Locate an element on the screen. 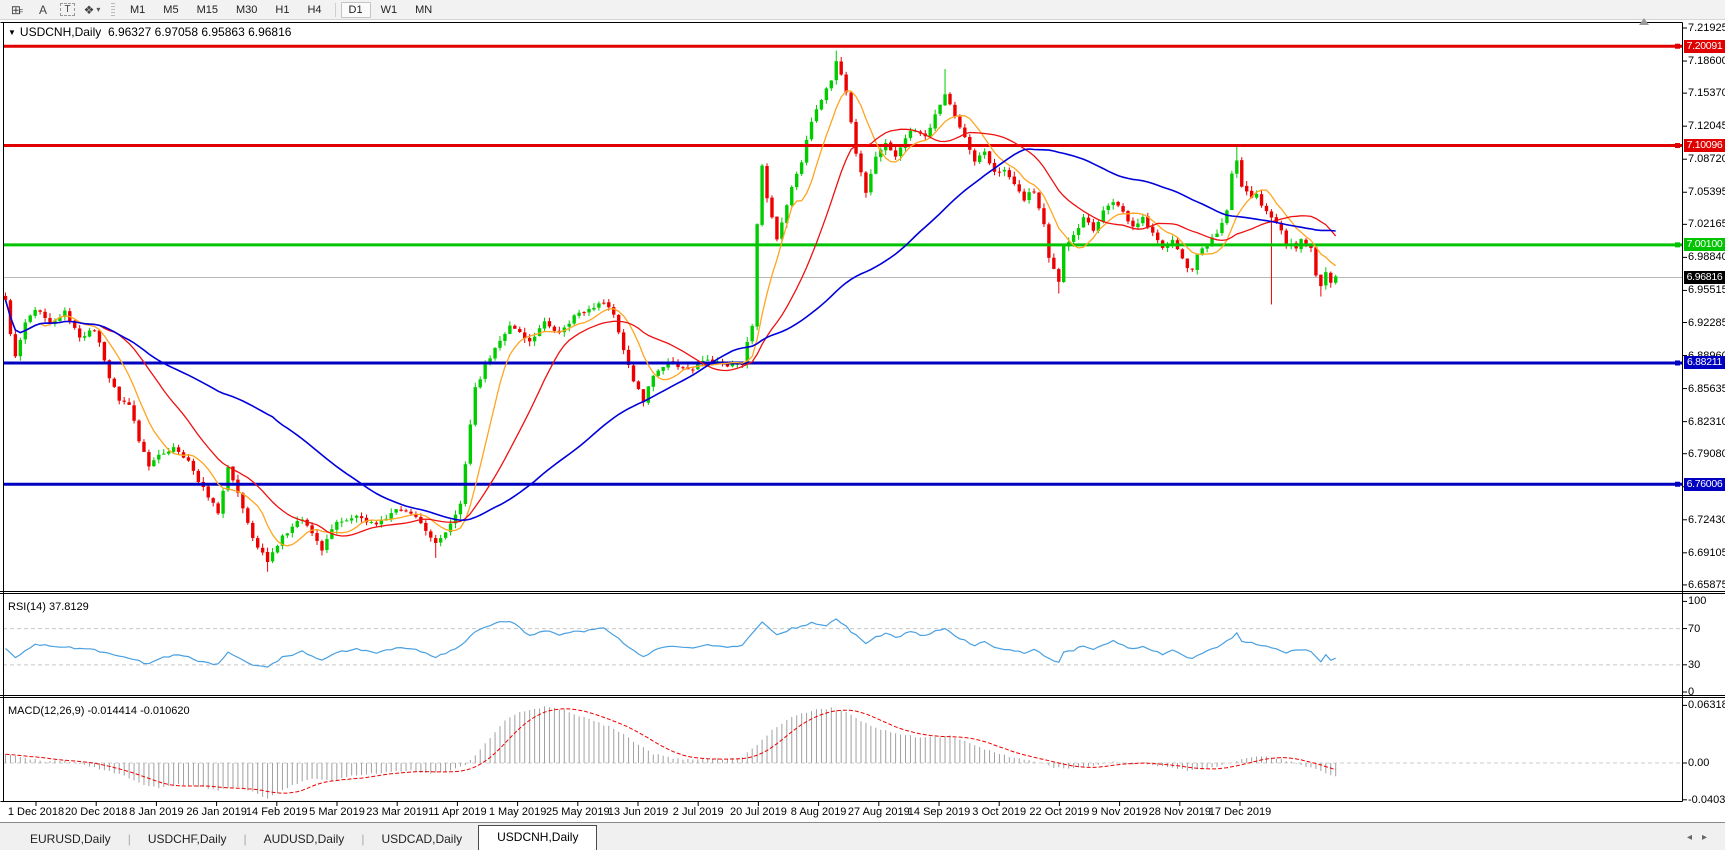  timeframe-button-d1: D1 is located at coordinates (355, 9).